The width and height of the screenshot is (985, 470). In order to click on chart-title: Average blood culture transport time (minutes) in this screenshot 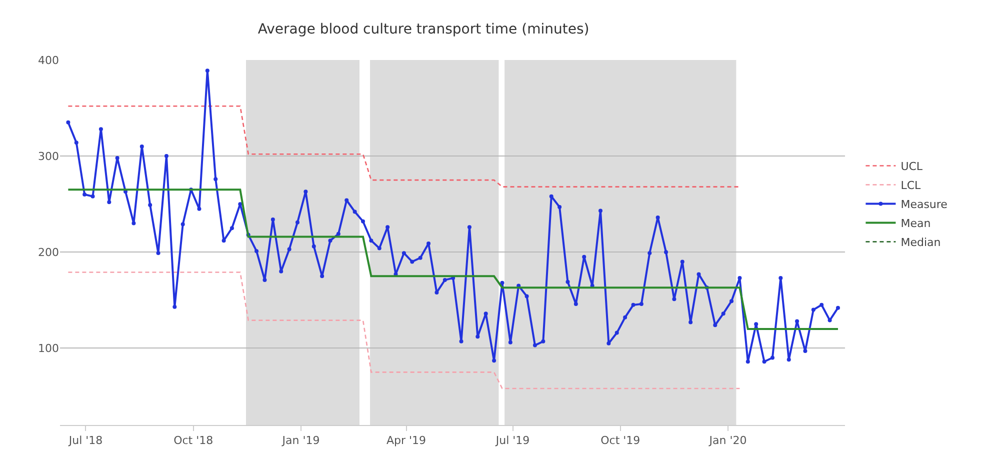, I will do `click(424, 29)`.